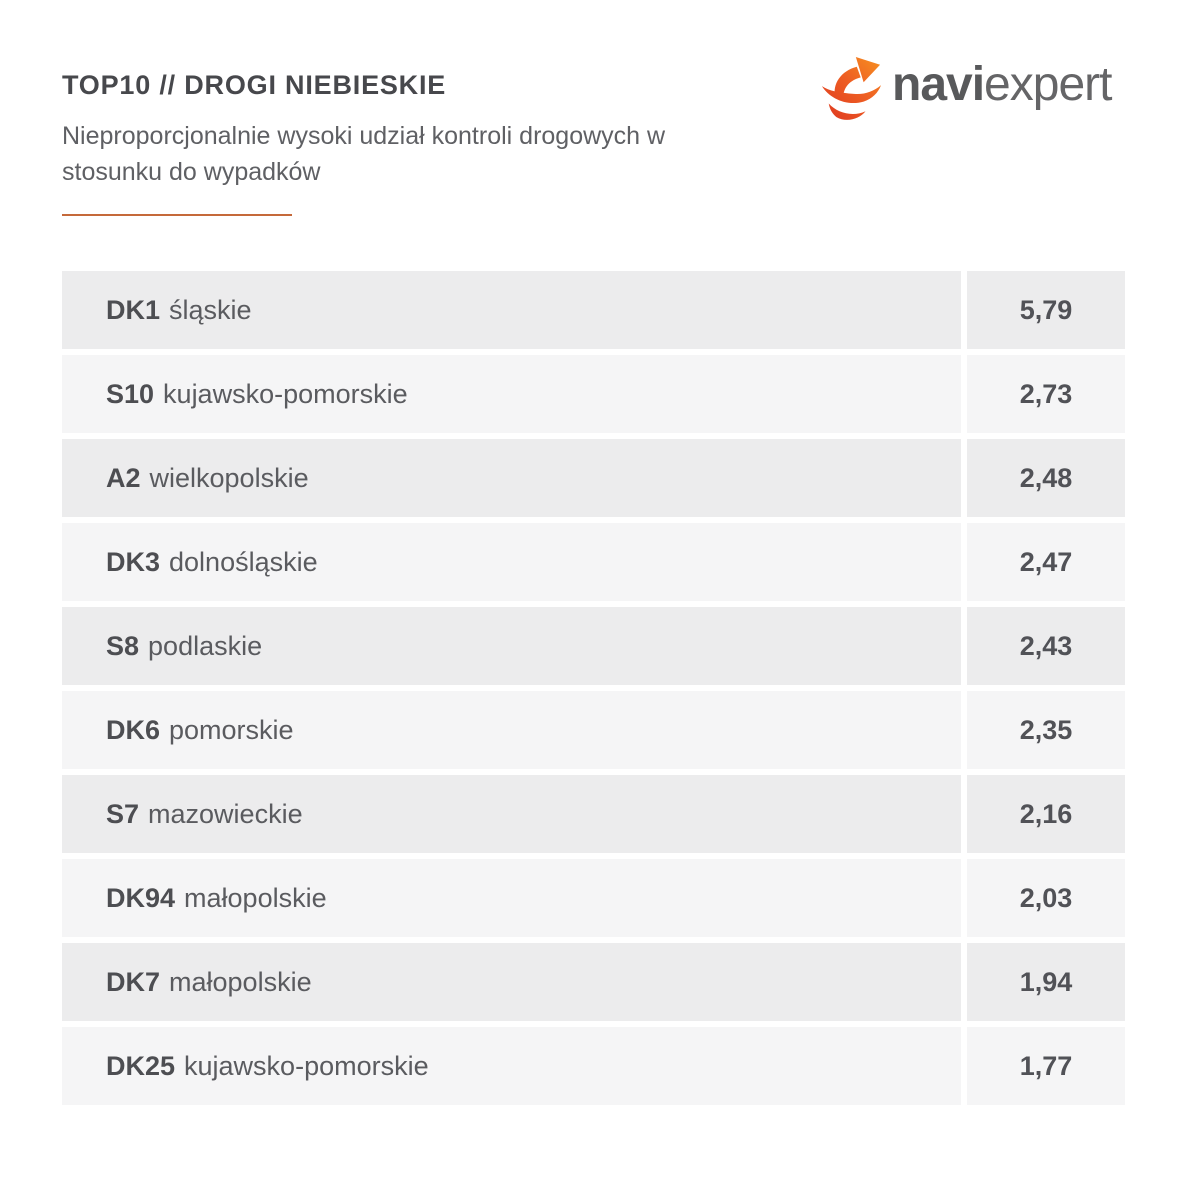  What do you see at coordinates (1046, 394) in the screenshot?
I see `road-value-cell: 2,73` at bounding box center [1046, 394].